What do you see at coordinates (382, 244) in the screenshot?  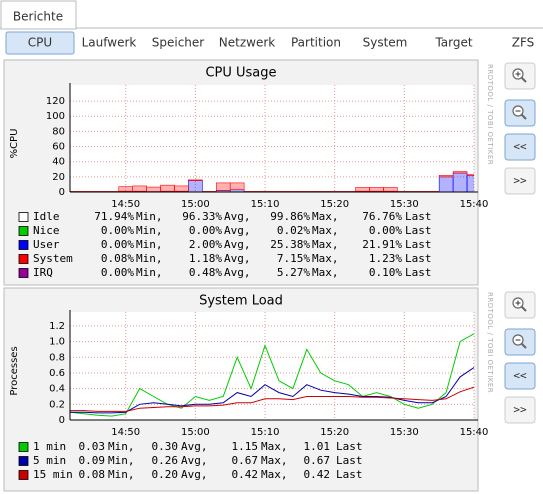 I see `legend-stat: 21.91%` at bounding box center [382, 244].